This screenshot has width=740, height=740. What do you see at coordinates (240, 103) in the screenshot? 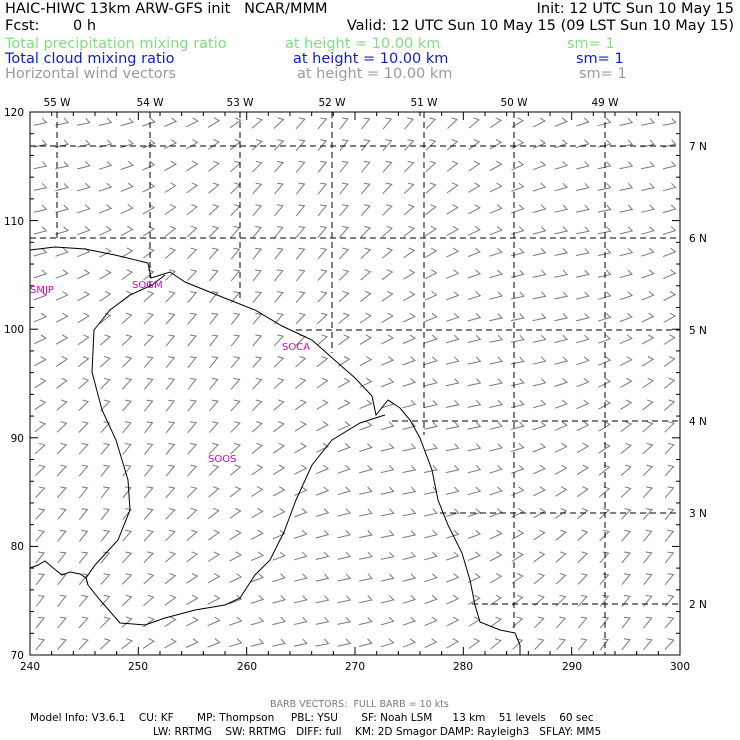
I see `longitude-label: 53 W` at bounding box center [240, 103].